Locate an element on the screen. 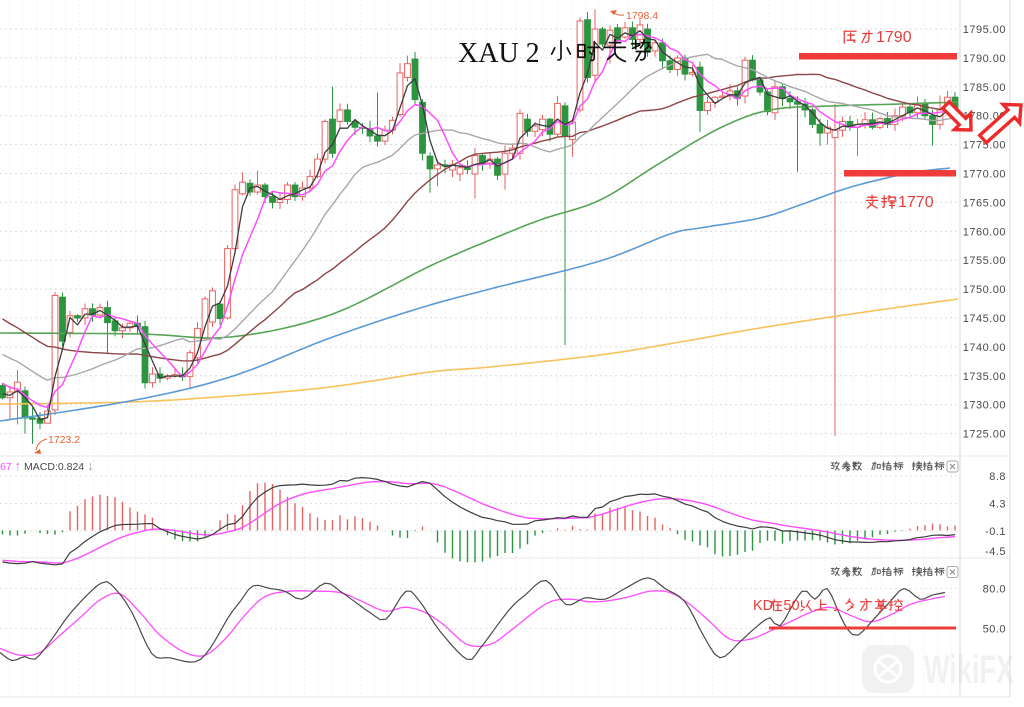  svg-text: 1795.00 is located at coordinates (984, 30).